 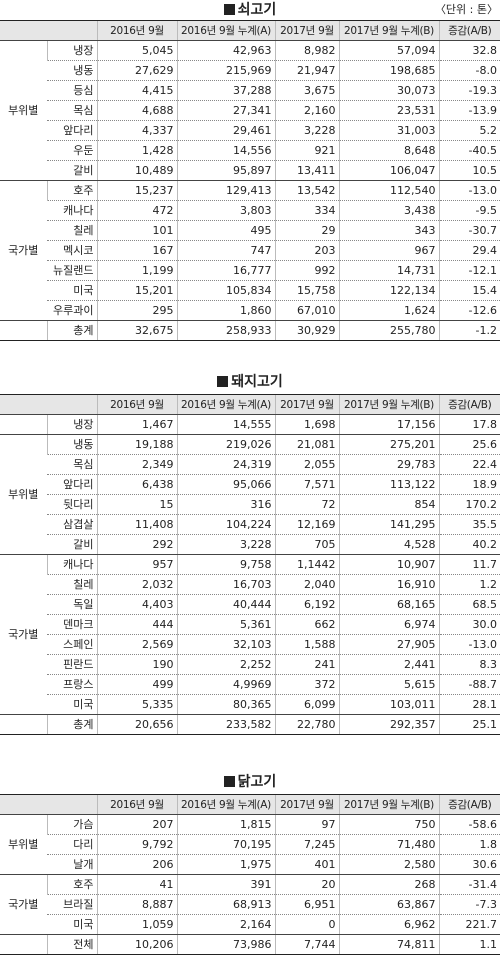 I want to click on total-value: 22,780, so click(x=306, y=724).